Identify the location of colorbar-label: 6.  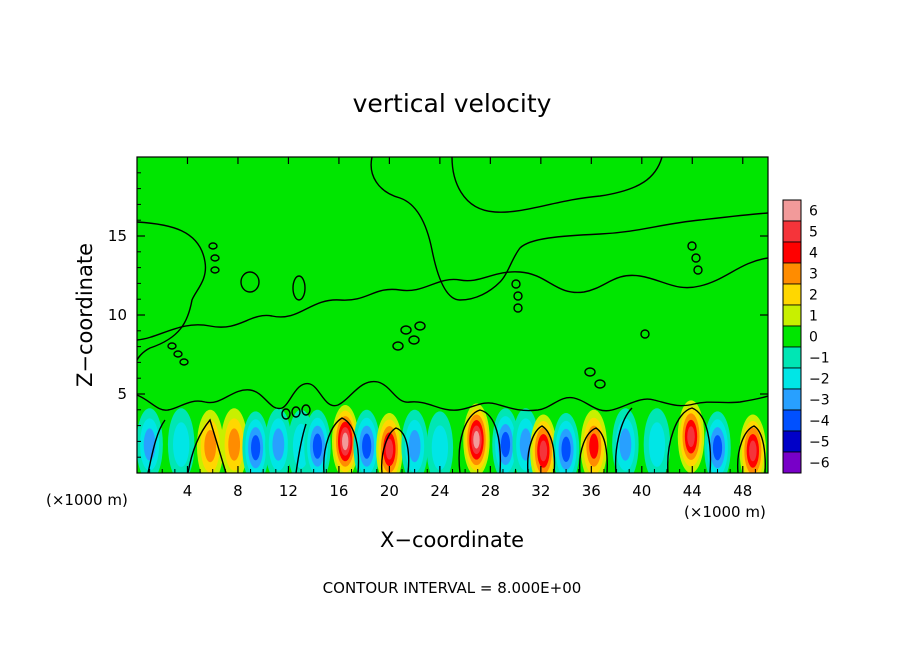
(813, 212).